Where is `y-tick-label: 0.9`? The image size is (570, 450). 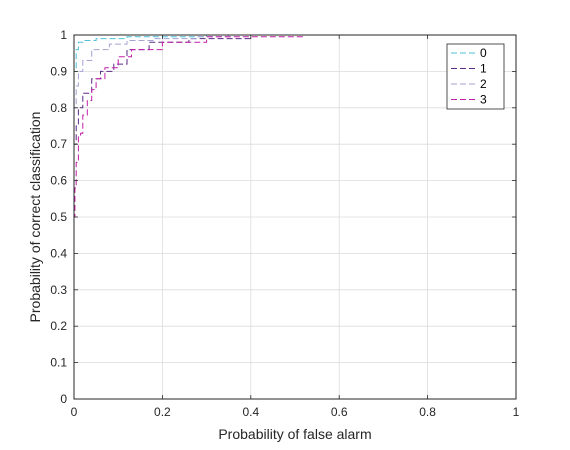 y-tick-label: 0.9 is located at coordinates (58, 71).